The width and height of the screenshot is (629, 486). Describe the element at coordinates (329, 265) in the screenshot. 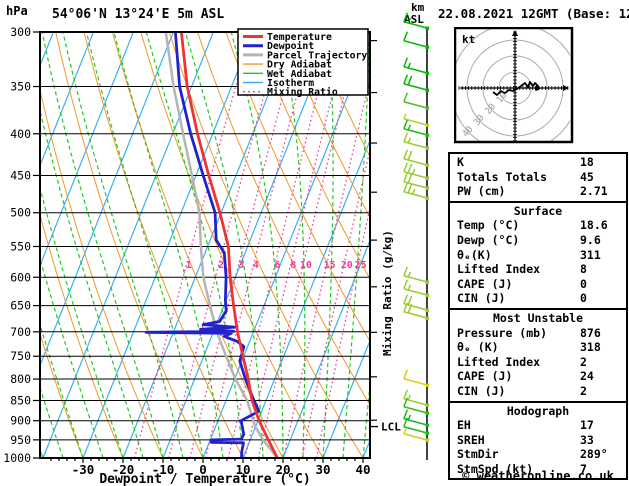

I see `mixing-ratio-label: 15` at that location.